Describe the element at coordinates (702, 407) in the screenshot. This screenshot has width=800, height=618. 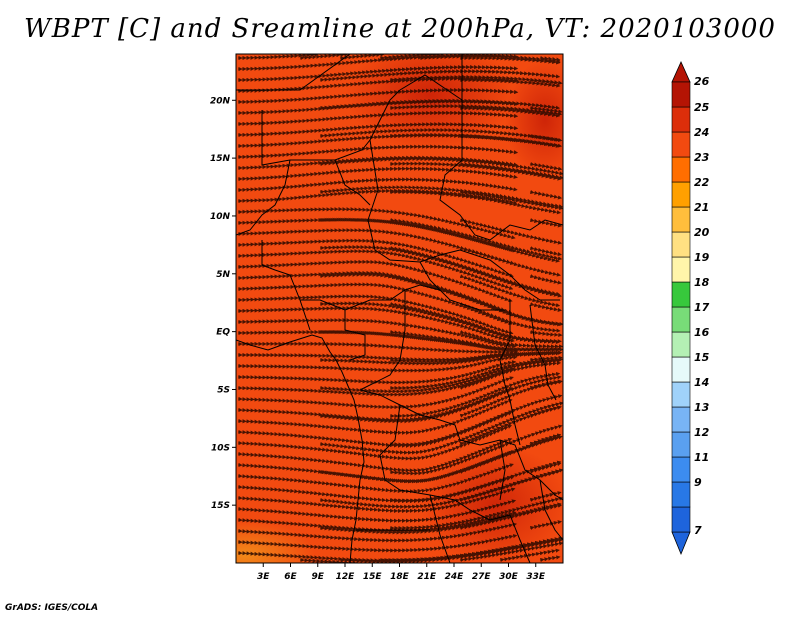
I see `colorbar-label: 13` at that location.